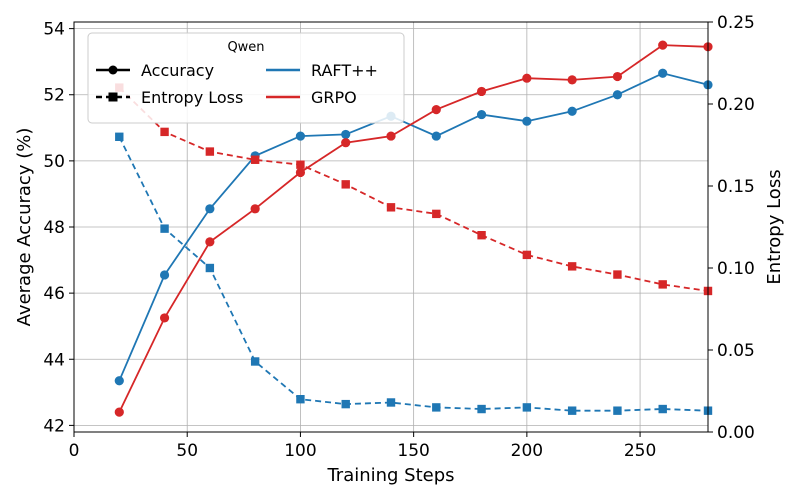  I want to click on legend-accuracy-label: Accuracy, so click(177, 70).